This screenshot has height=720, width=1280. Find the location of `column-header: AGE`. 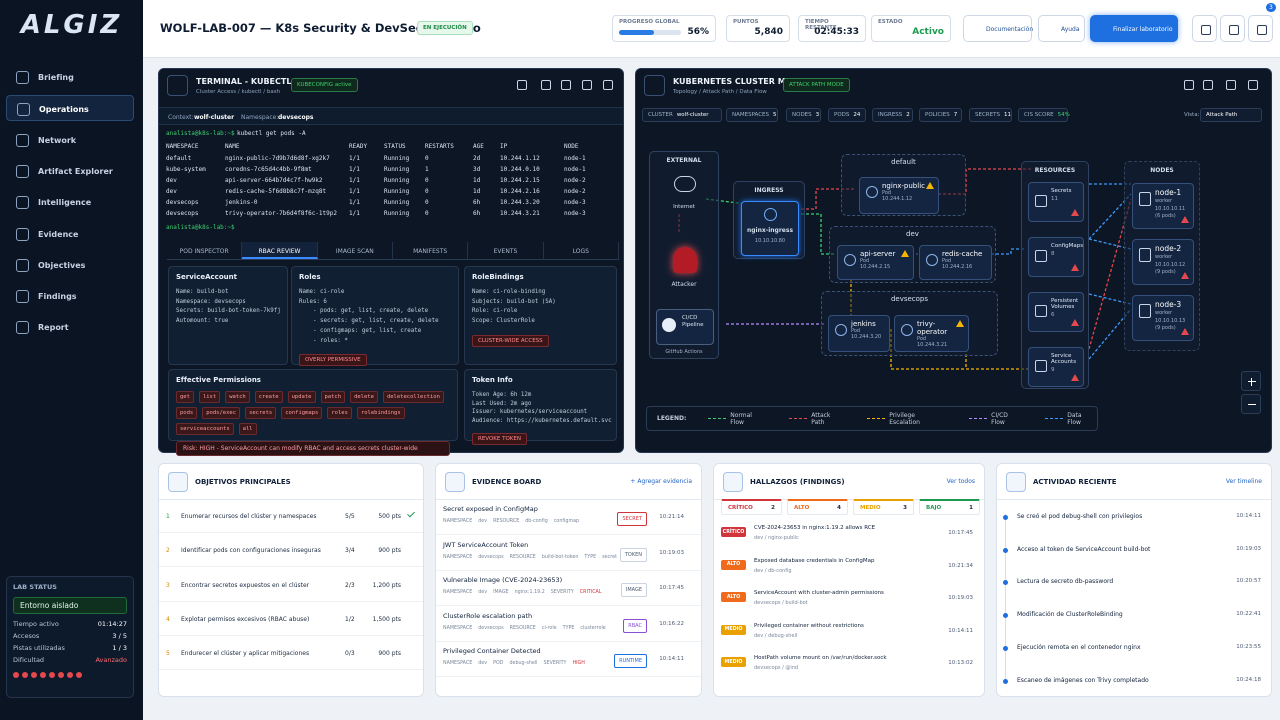

column-header: AGE is located at coordinates (478, 146).